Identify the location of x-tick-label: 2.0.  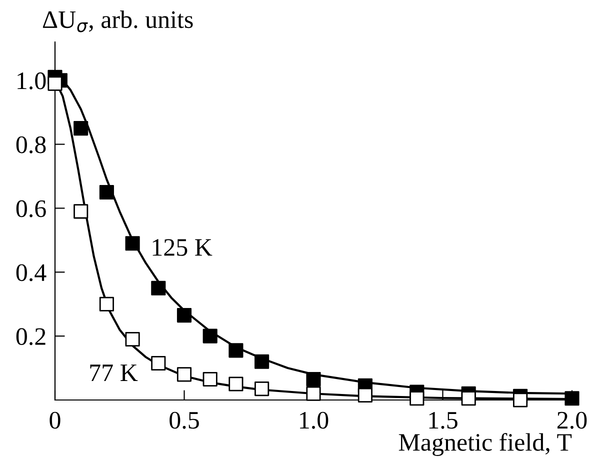
(572, 420).